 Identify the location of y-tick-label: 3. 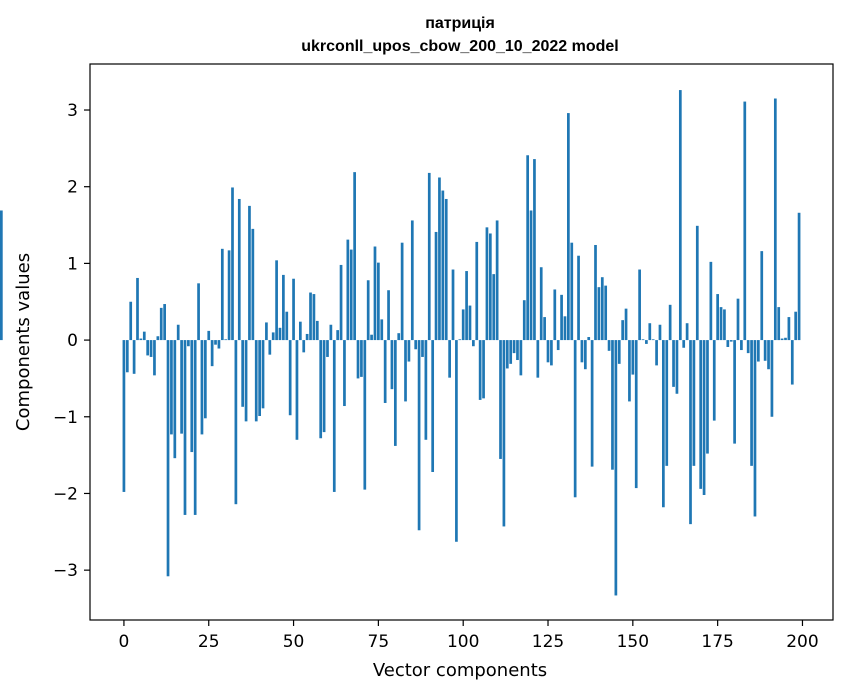
(72, 111).